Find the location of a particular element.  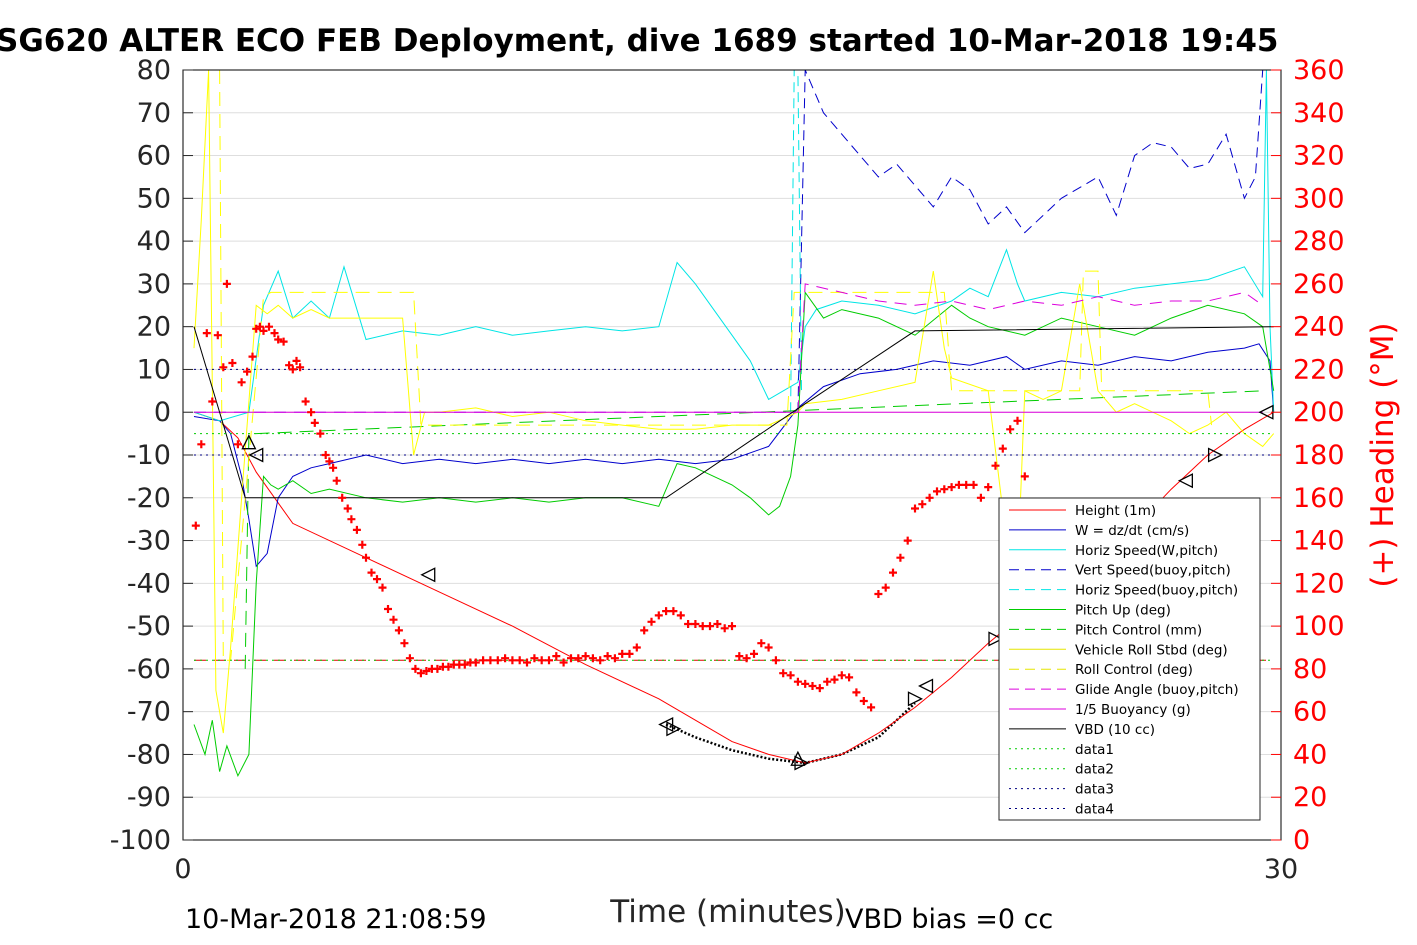

legend-box is located at coordinates (1129, 659).